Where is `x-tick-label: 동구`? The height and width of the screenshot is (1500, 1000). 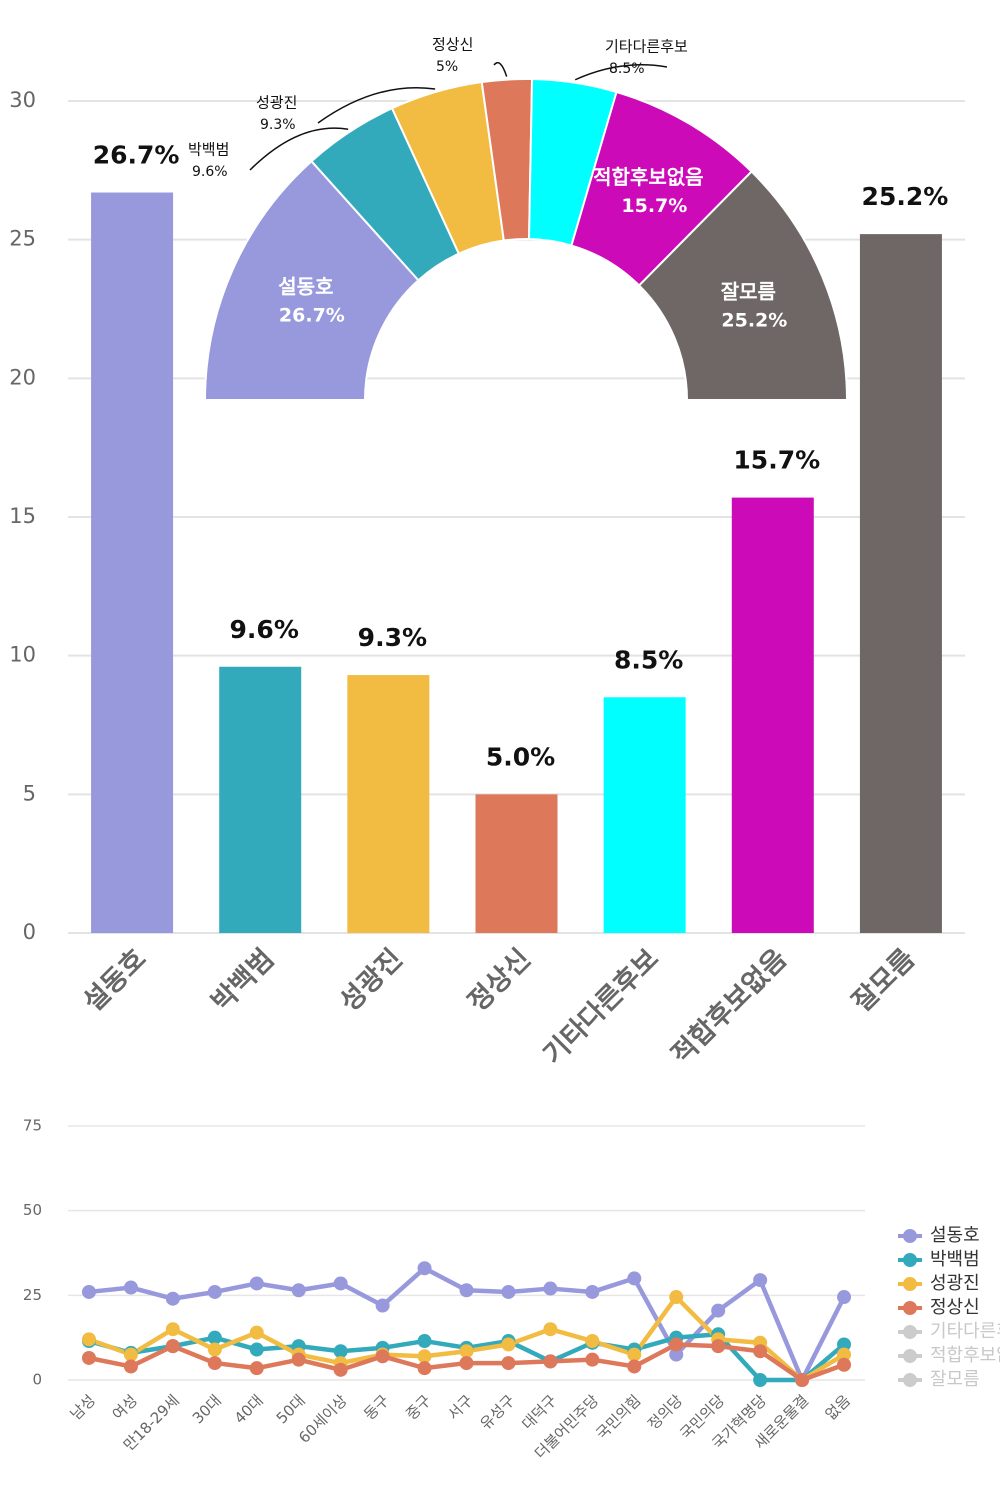
x-tick-label: 동구 is located at coordinates (376, 1407).